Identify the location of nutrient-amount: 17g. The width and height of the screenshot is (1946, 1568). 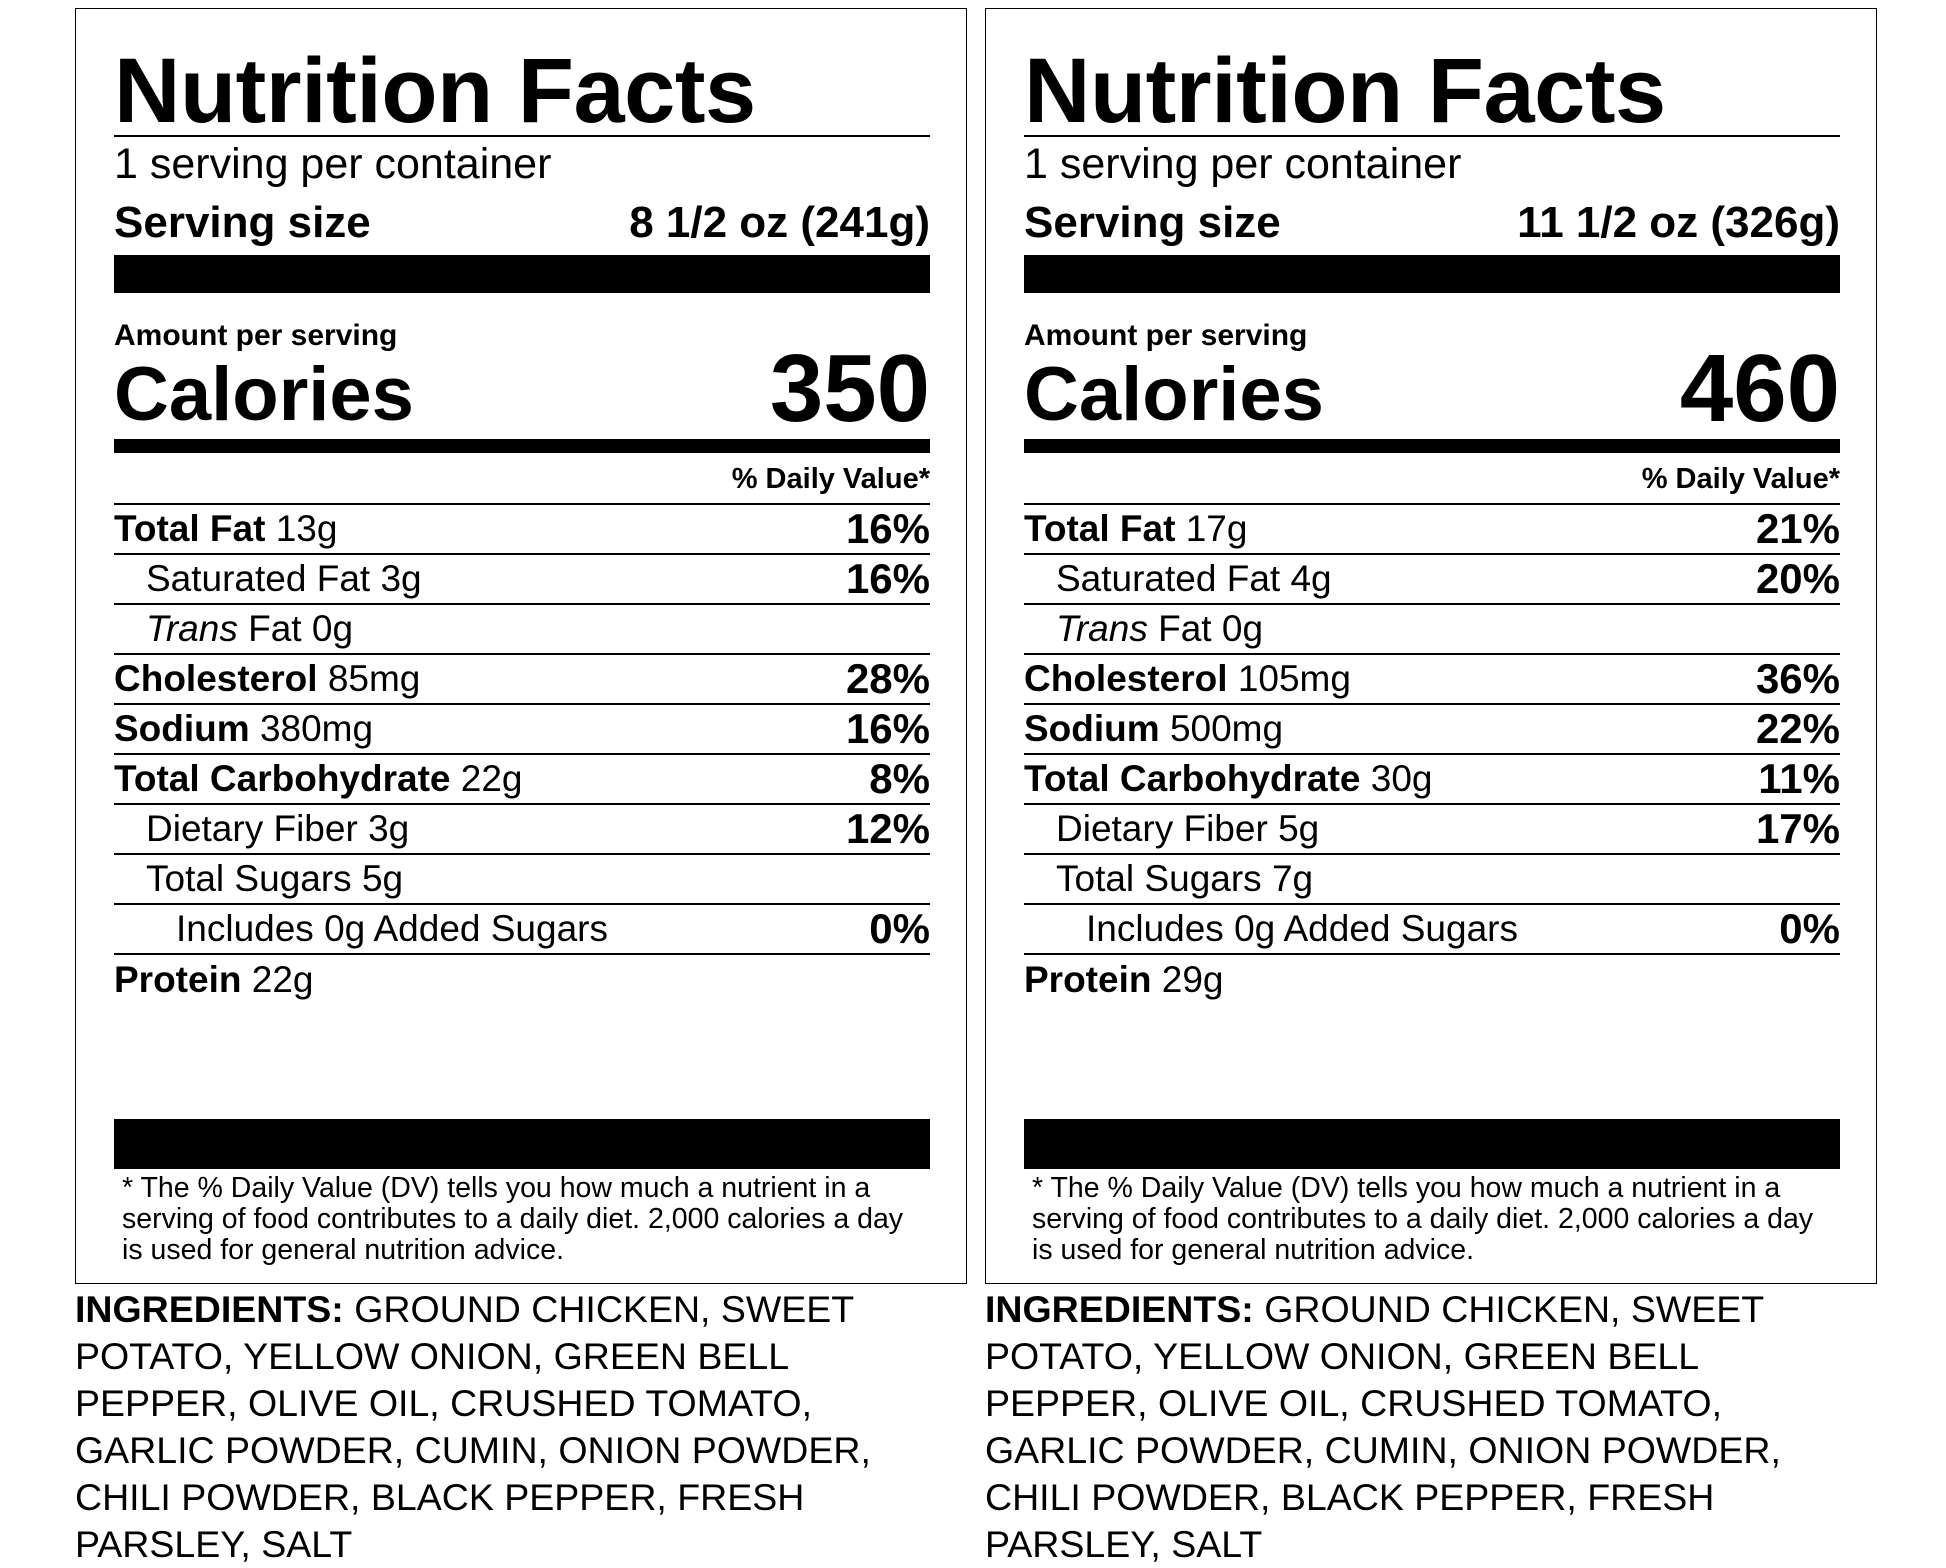
(1216, 528).